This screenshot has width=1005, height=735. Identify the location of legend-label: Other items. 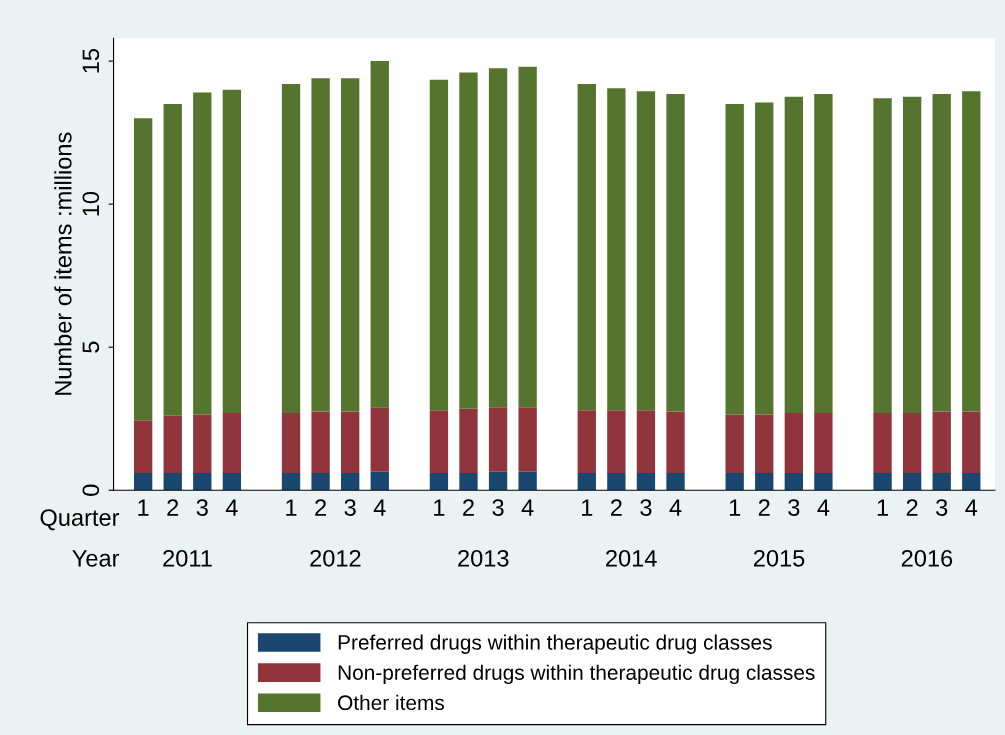
(391, 702).